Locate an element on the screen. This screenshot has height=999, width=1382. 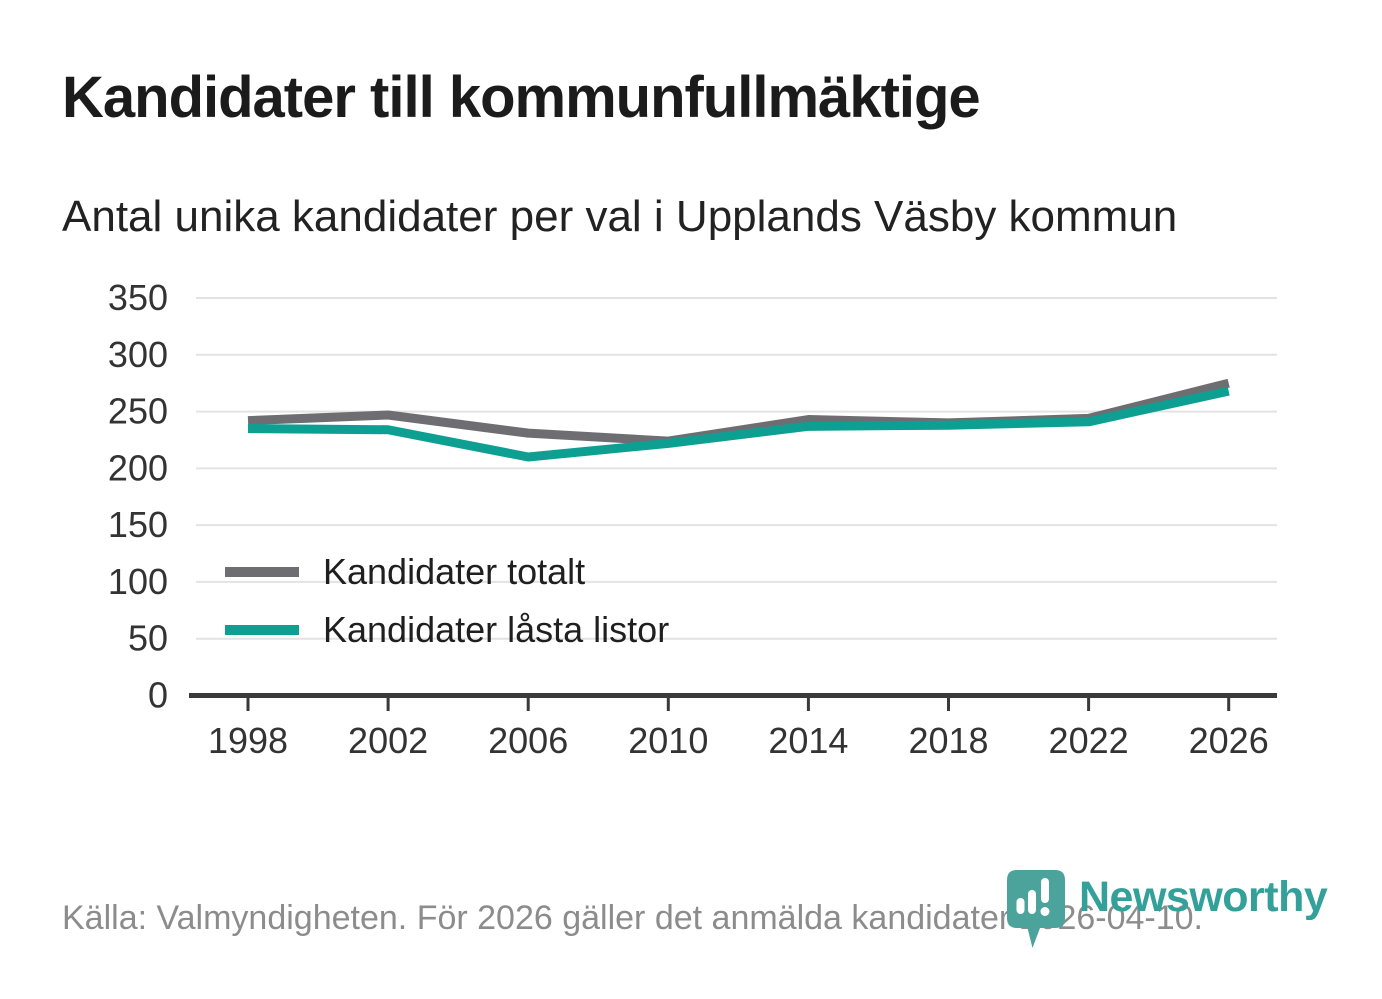
newsworthy-logo: Newsworthy is located at coordinates (1167, 912).